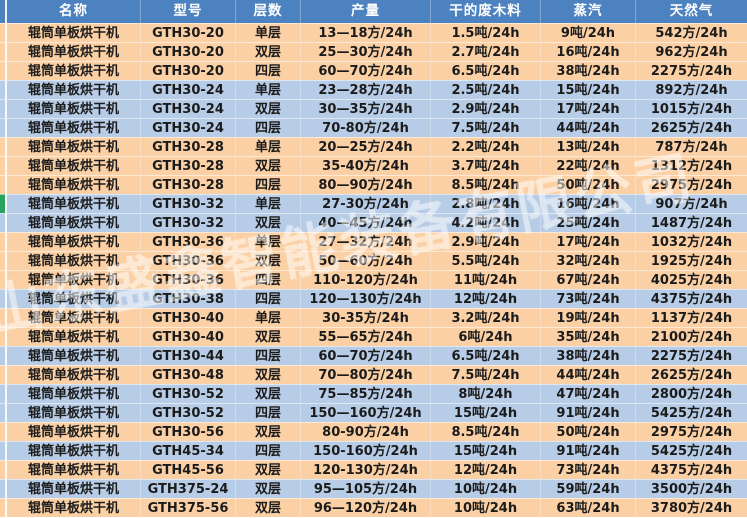 This screenshot has height=518, width=747. I want to click on cell-steam: 16吨/24h, so click(587, 51).